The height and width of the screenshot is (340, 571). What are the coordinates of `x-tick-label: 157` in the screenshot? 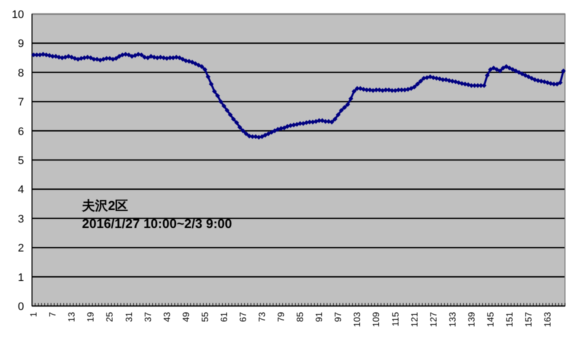 It's located at (529, 320).